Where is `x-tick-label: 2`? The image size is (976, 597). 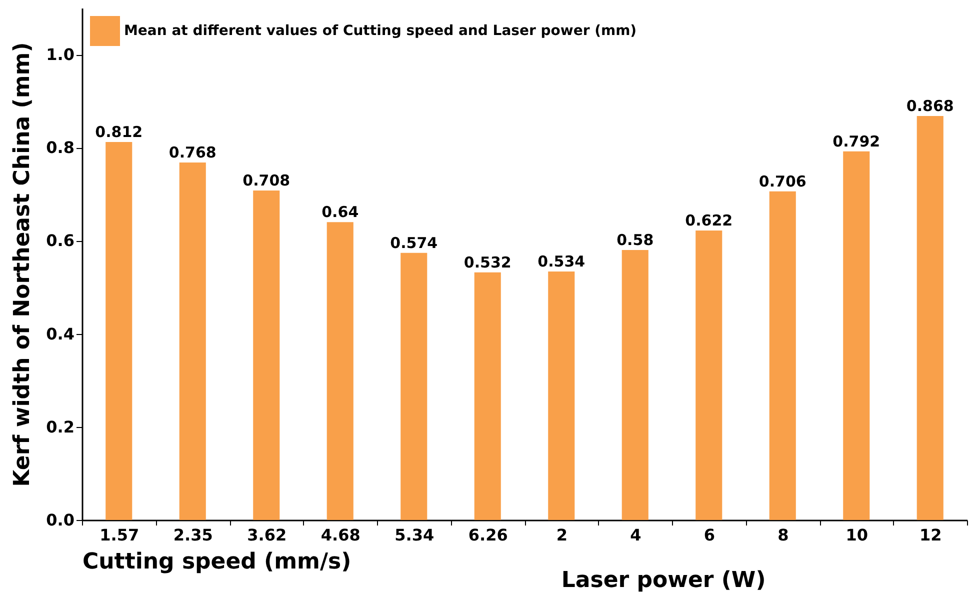
x-tick-label: 2 is located at coordinates (562, 535).